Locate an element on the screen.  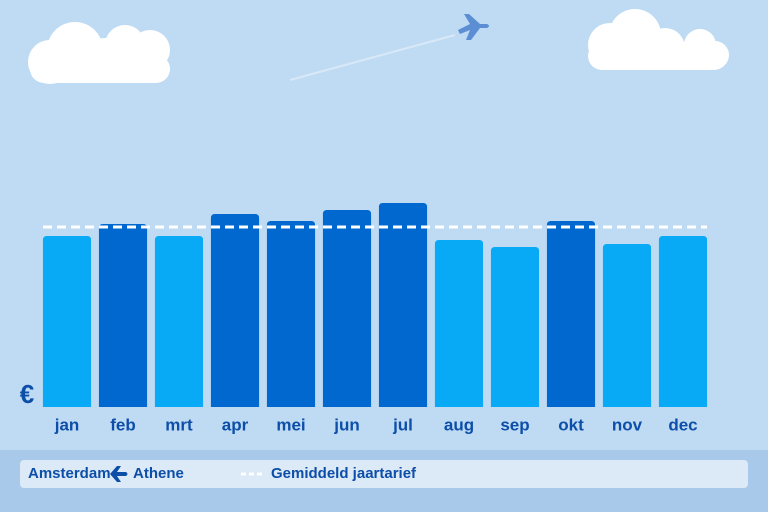
x-tick-label: jun is located at coordinates (346, 424).